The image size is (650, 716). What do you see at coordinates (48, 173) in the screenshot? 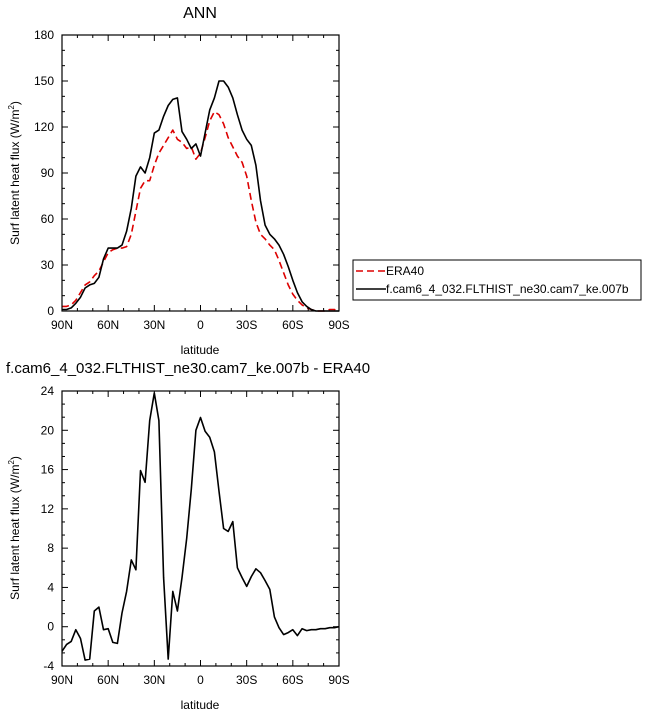
I see `top-ytick-label: 90` at bounding box center [48, 173].